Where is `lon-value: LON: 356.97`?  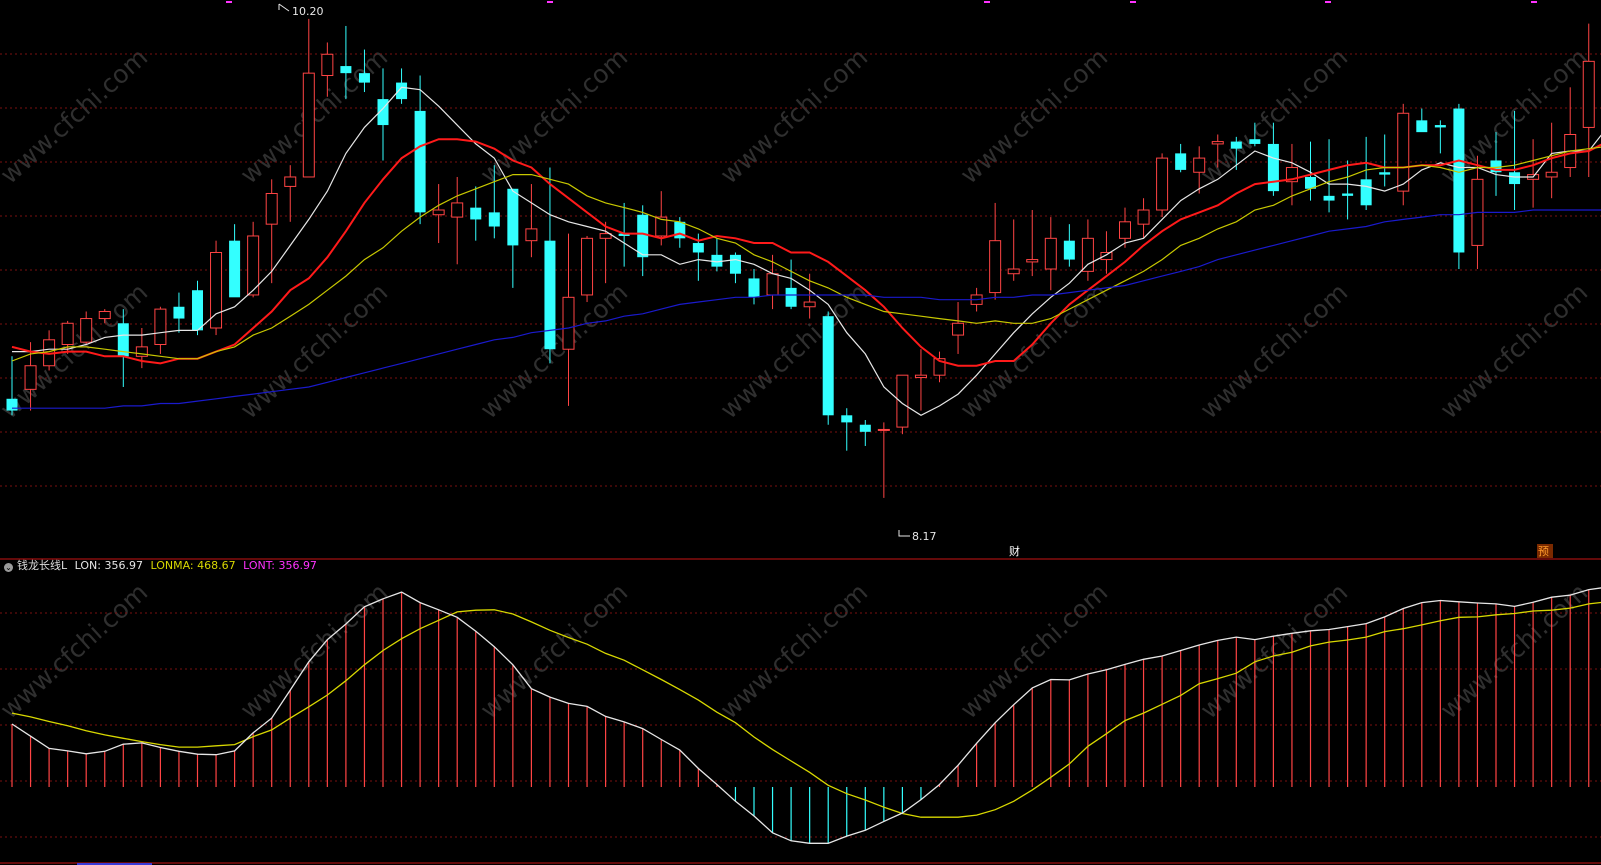
lon-value: LON: 356.97 is located at coordinates (108, 565).